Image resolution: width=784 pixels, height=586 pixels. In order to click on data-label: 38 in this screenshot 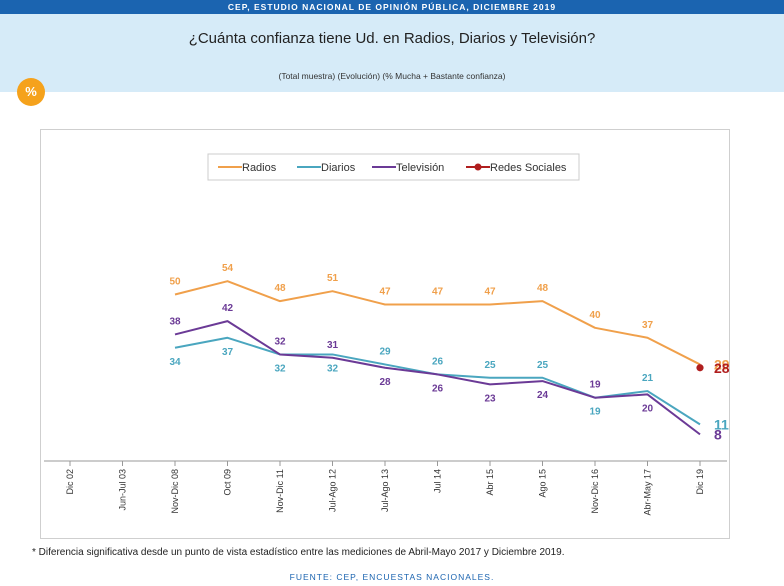, I will do `click(175, 321)`.